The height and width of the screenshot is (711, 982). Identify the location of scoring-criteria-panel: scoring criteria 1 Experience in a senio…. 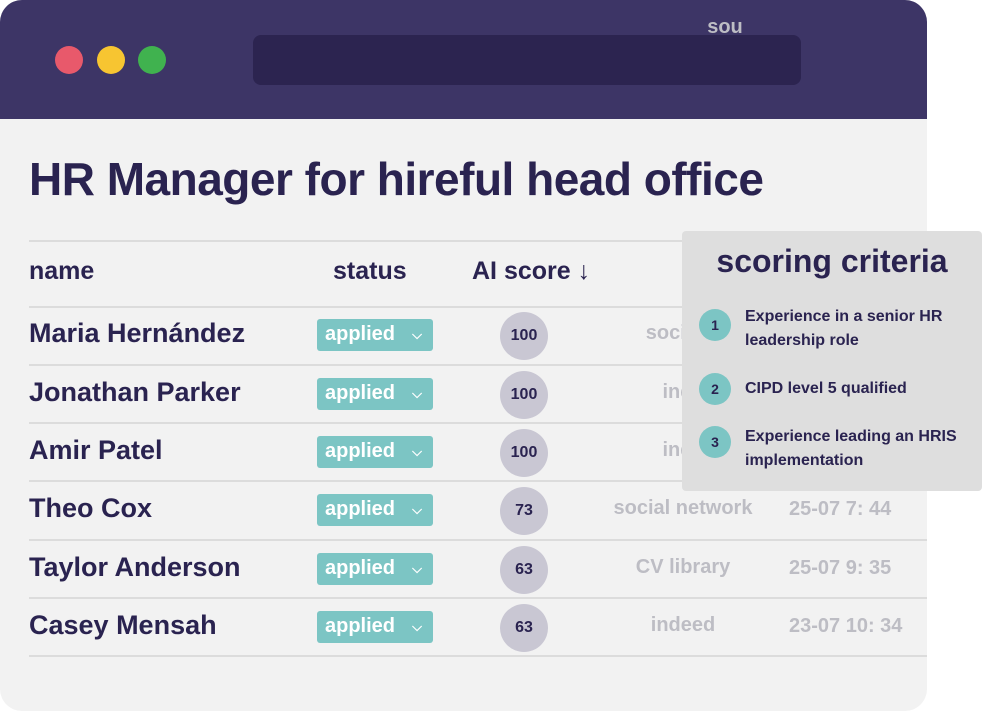
(832, 361).